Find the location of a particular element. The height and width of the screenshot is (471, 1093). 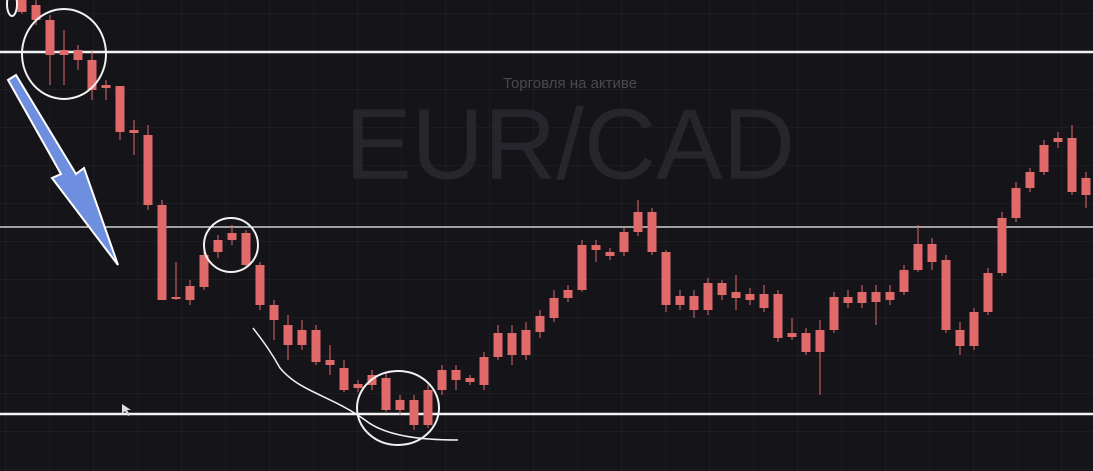

watermark-title: EUR/CAD is located at coordinates (570, 144).